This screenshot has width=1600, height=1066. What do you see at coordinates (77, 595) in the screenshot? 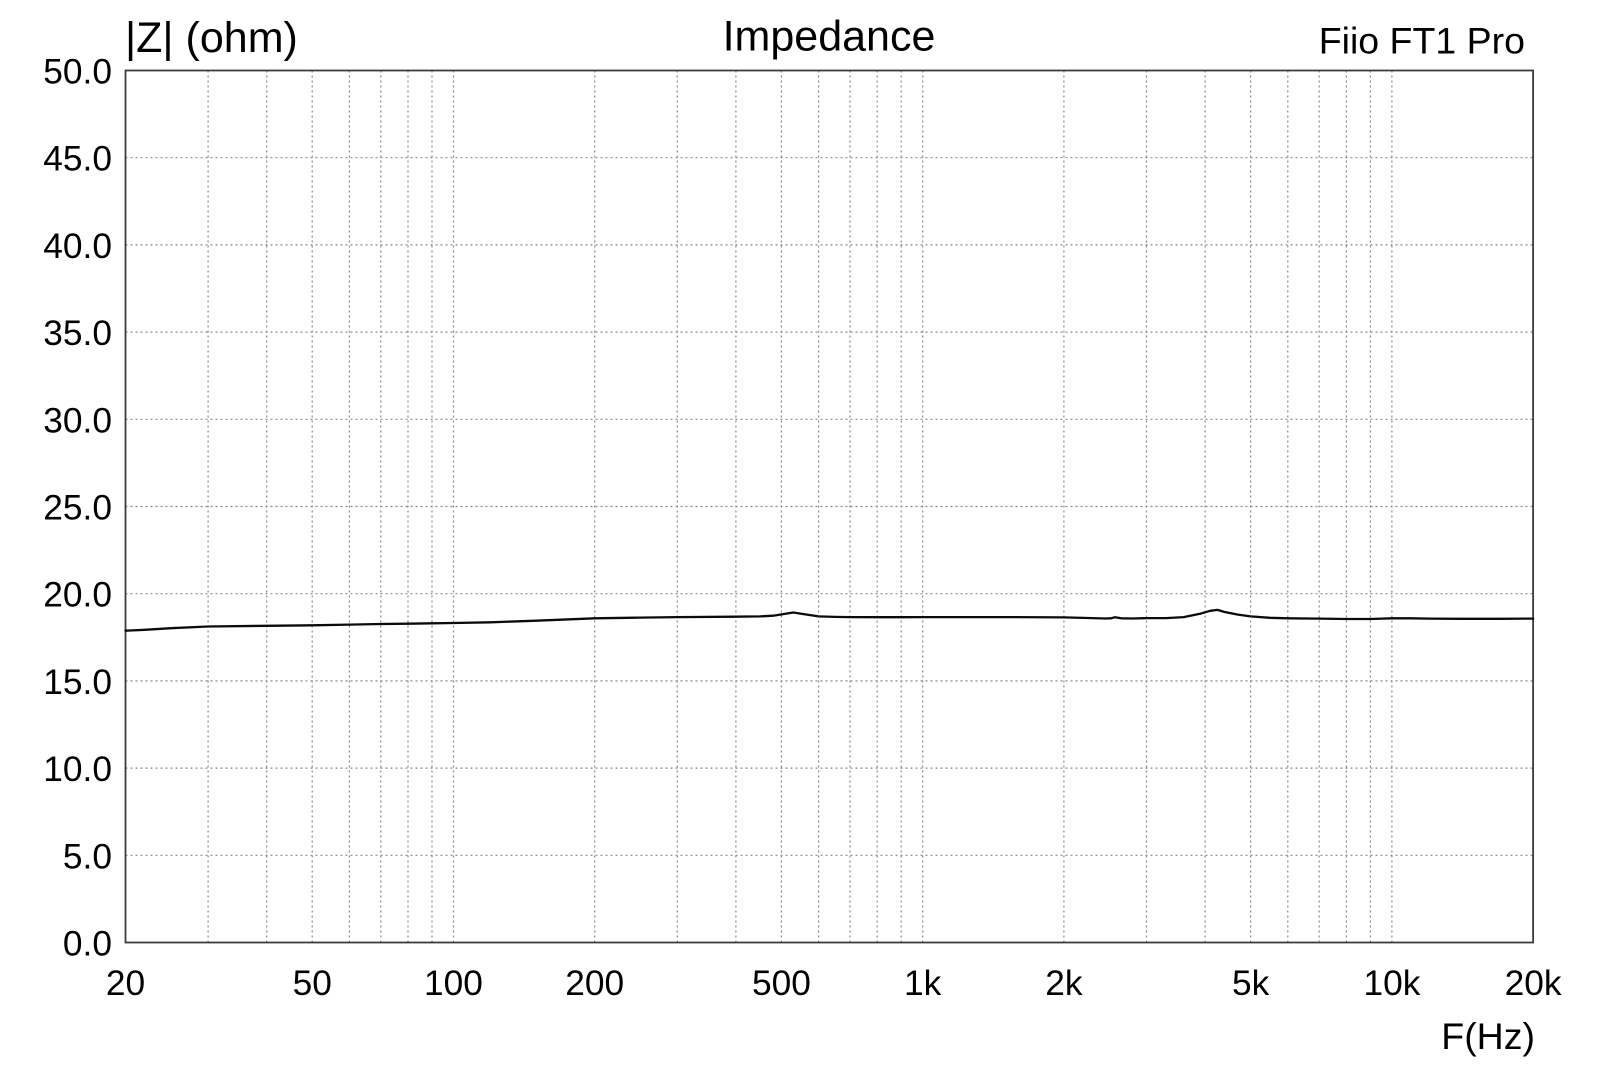
I see `svg-text: 20.0` at bounding box center [77, 595].